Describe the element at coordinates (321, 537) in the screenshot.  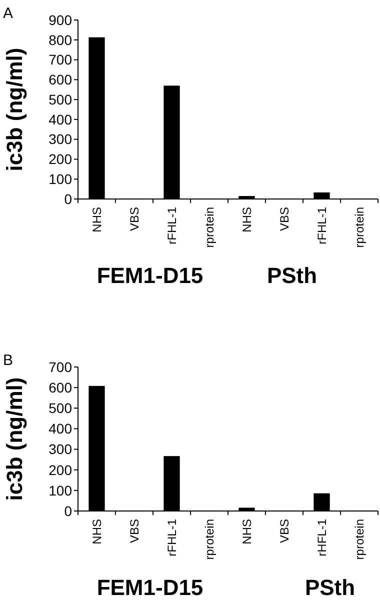
I see `x-tick-label: rHFL-1` at that location.